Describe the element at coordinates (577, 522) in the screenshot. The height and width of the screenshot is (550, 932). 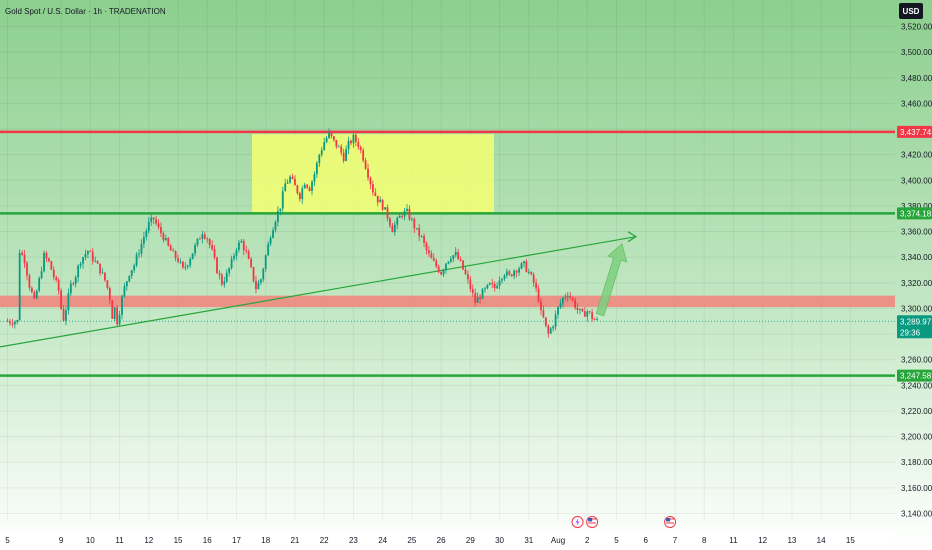
I see `lightning-icon` at that location.